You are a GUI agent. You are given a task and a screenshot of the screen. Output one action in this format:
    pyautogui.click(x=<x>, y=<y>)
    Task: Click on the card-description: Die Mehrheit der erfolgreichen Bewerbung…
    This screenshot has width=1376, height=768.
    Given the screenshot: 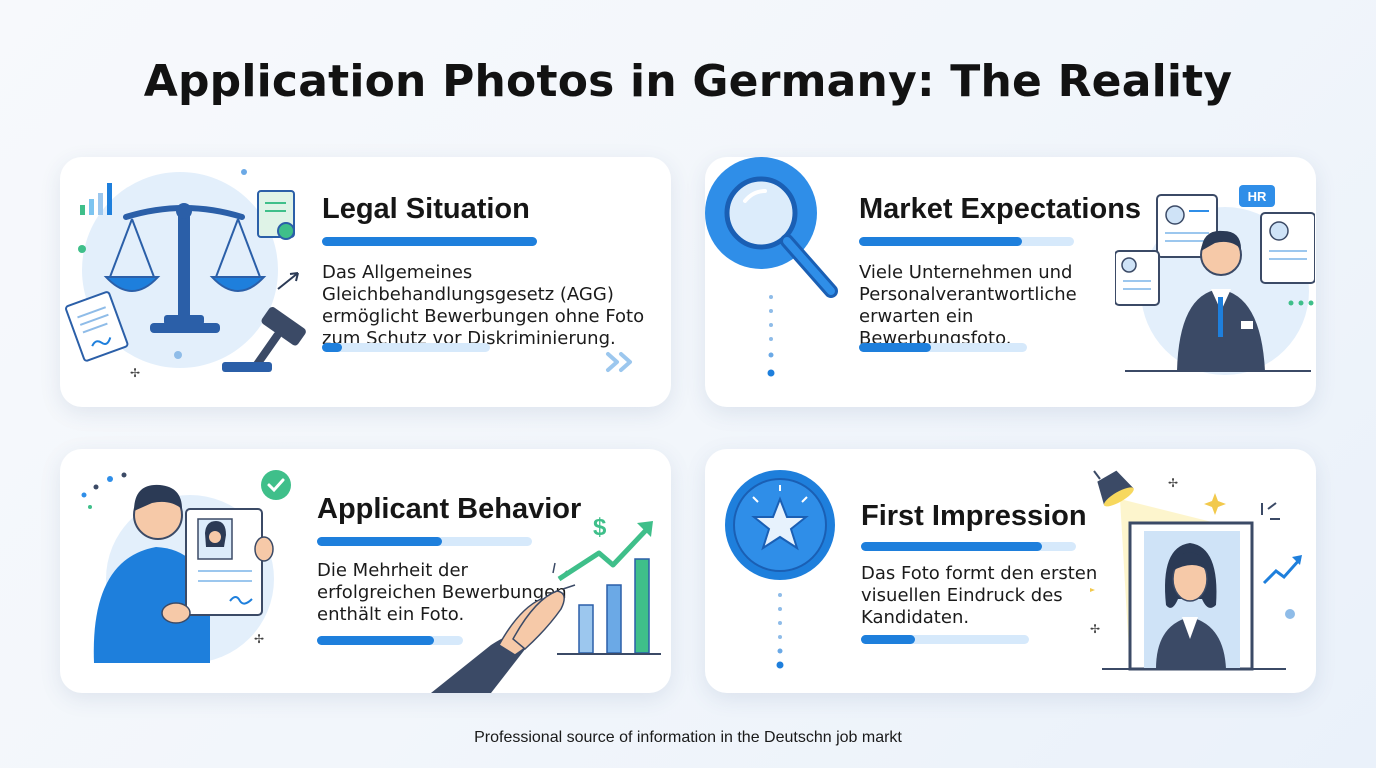 What is the action you would take?
    pyautogui.click(x=442, y=592)
    